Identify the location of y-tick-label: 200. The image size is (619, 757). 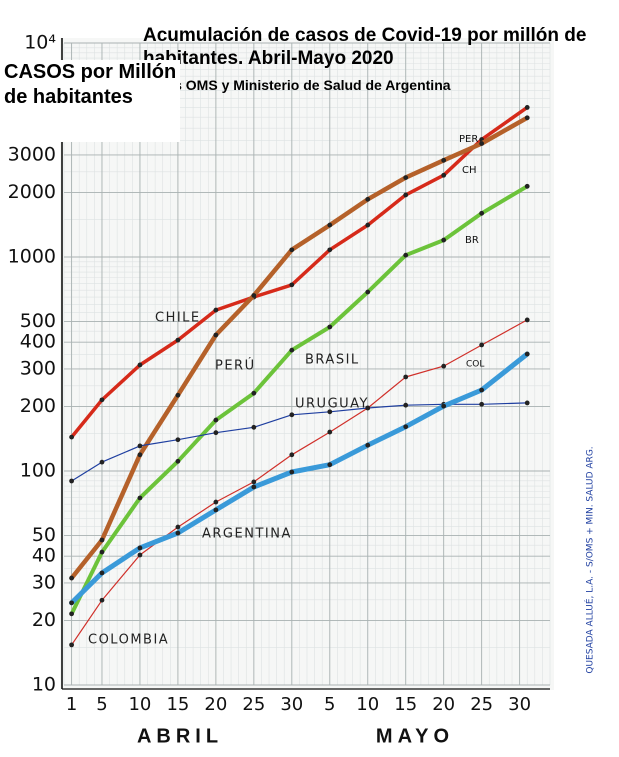
(38, 406).